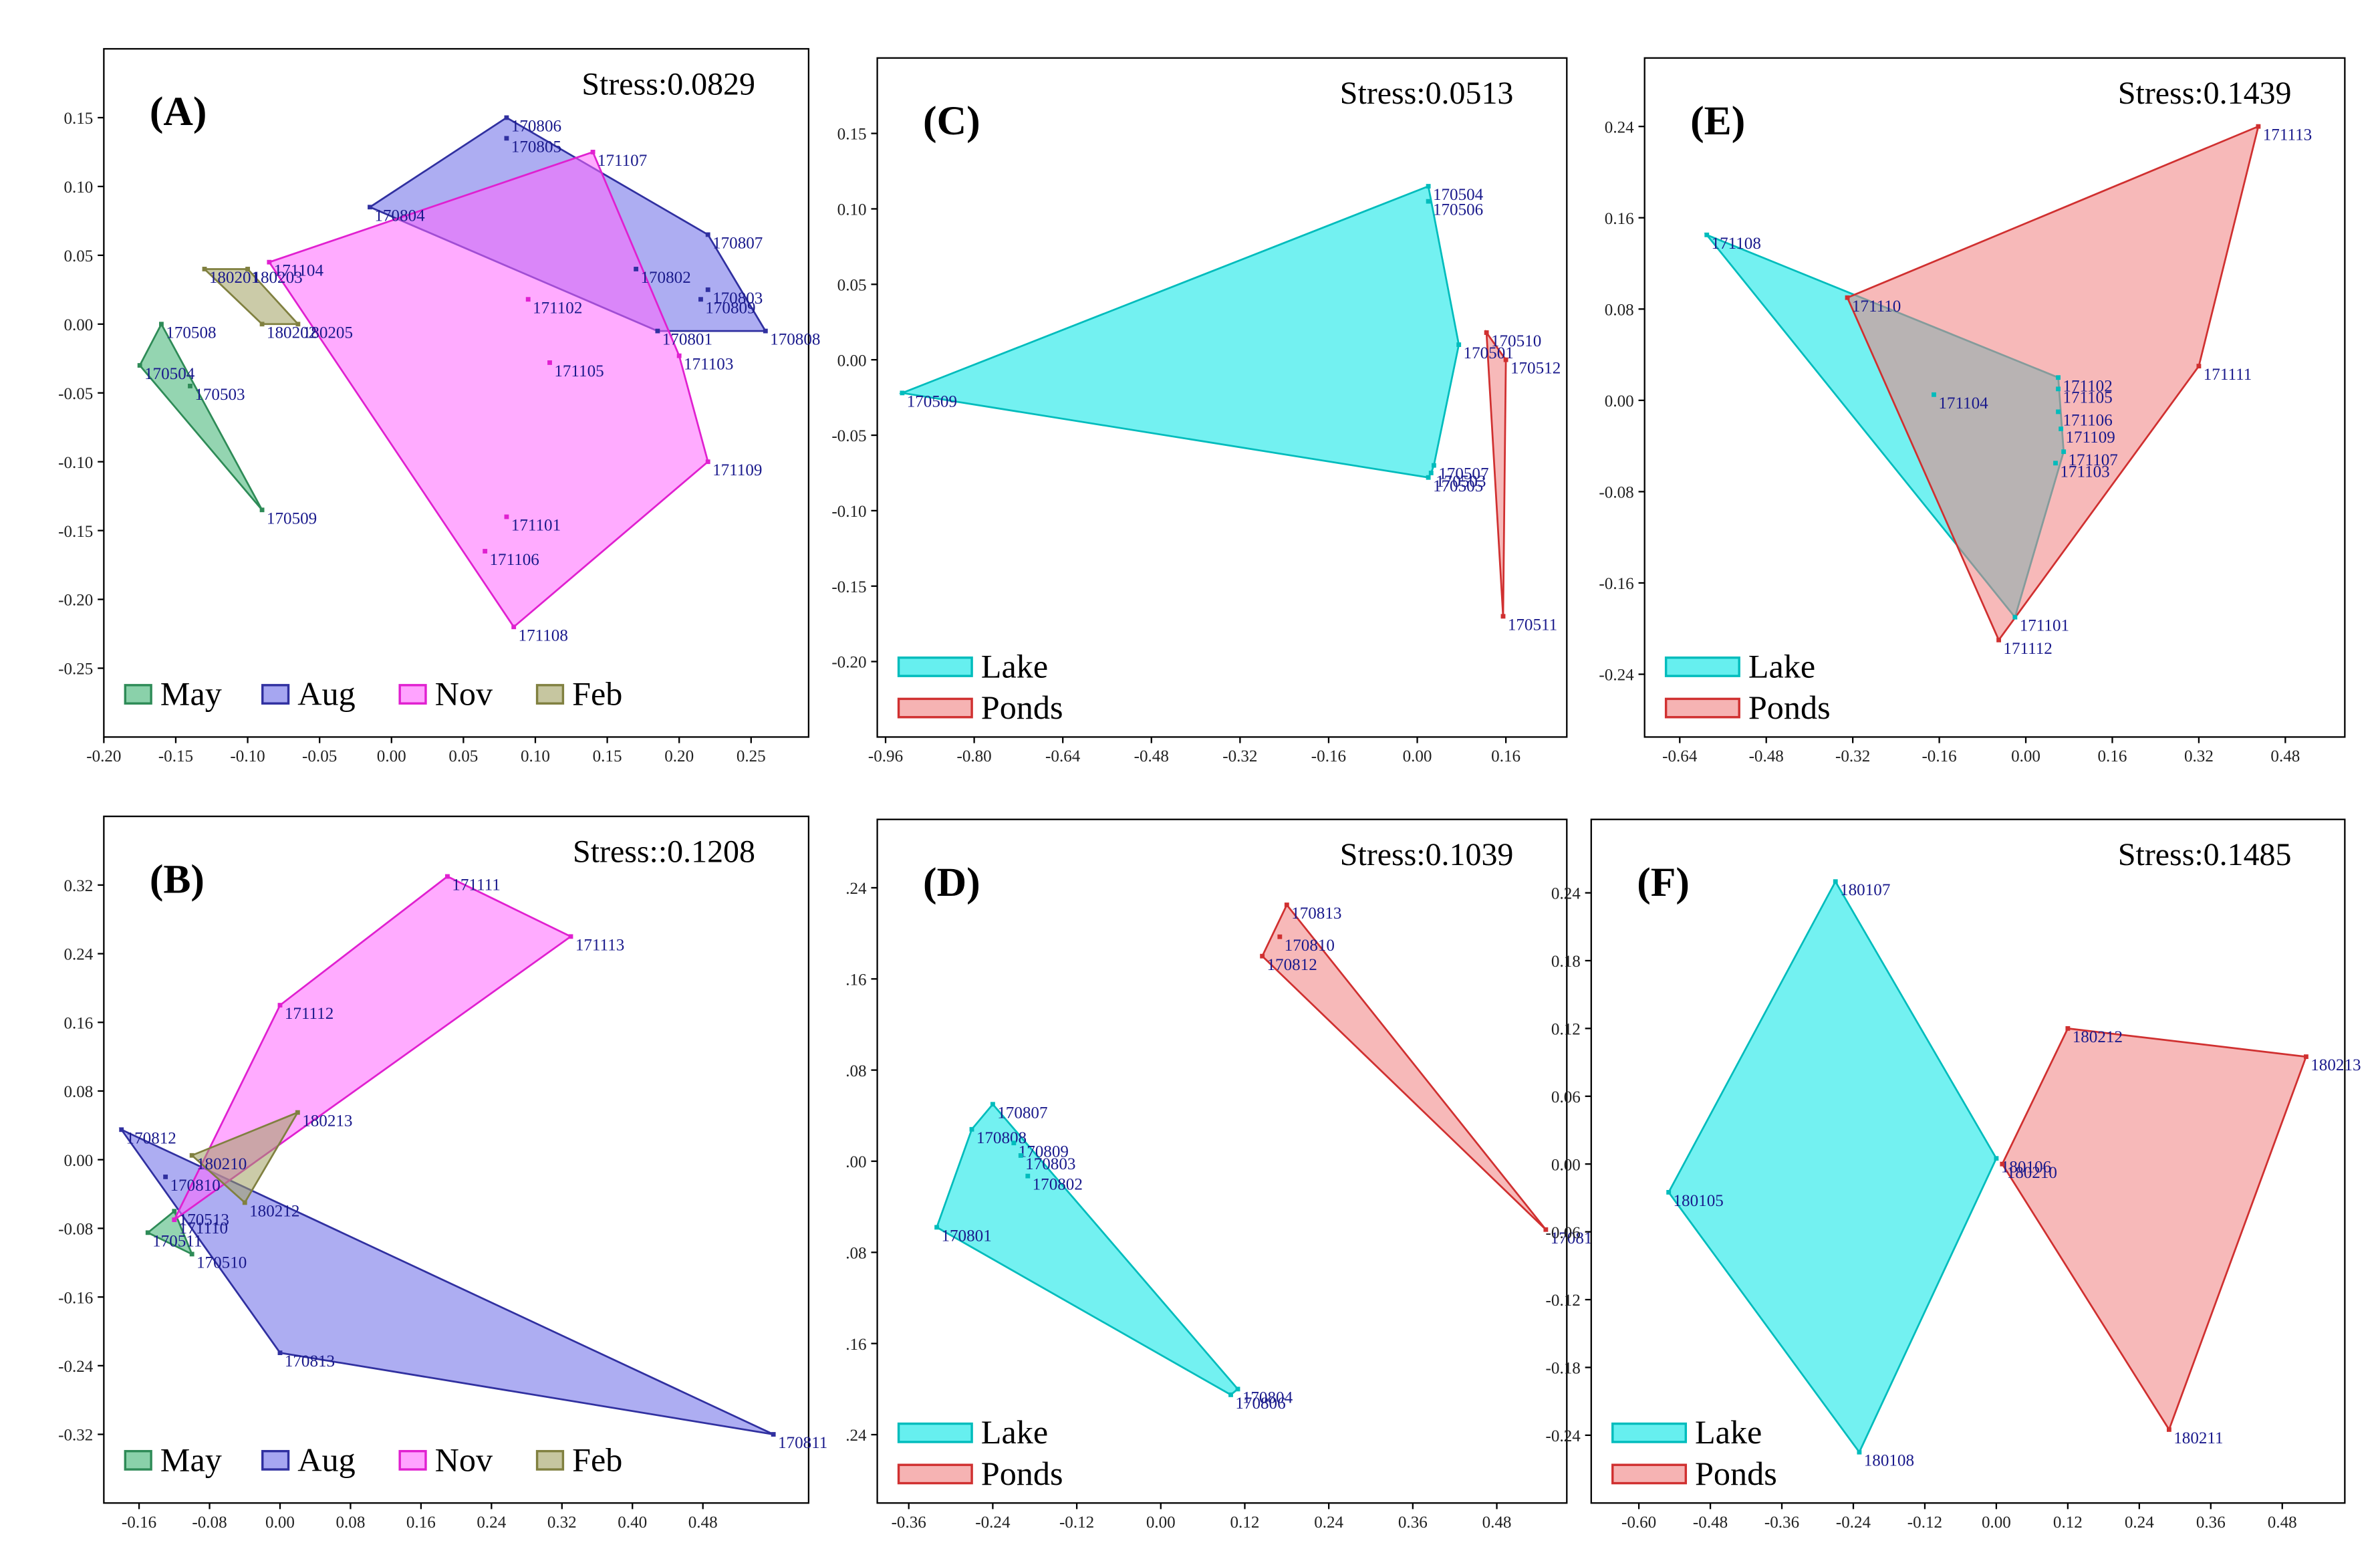  I want to click on point-label: 171109, so click(737, 470).